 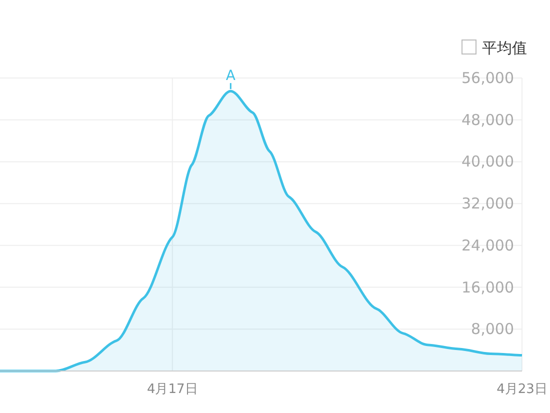 What do you see at coordinates (488, 78) in the screenshot?
I see `y-tick-label: 56,000` at bounding box center [488, 78].